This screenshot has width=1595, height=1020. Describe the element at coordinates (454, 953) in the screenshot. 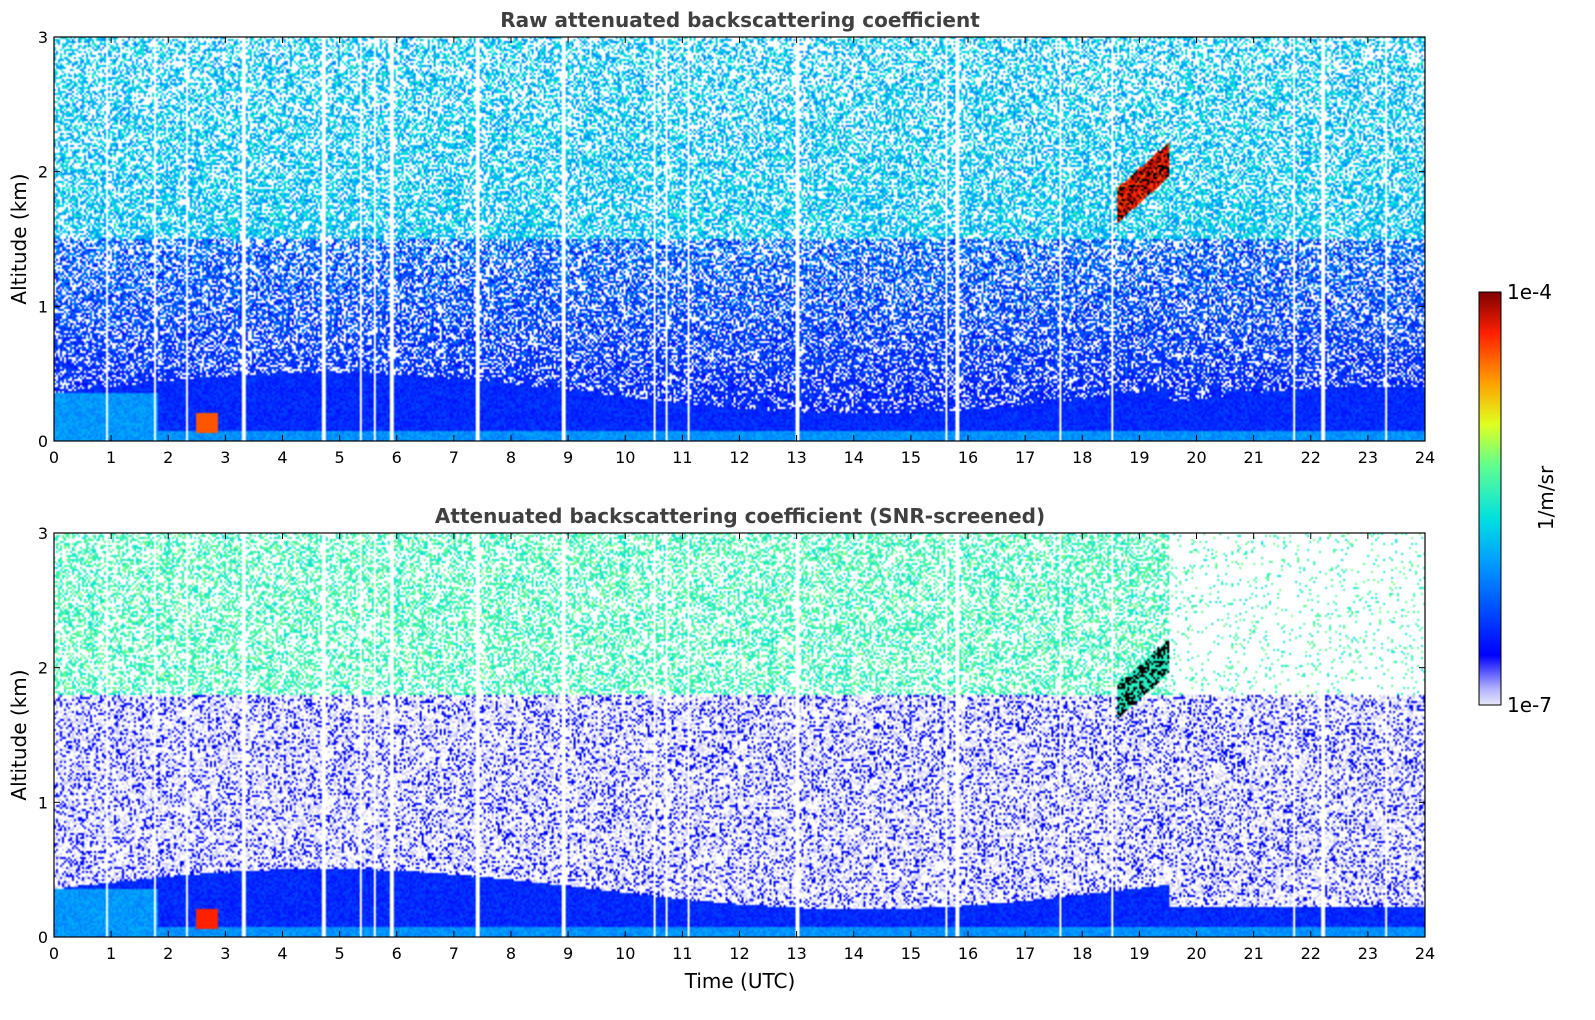

I see `panel-screened-x-tick-label: 7` at that location.